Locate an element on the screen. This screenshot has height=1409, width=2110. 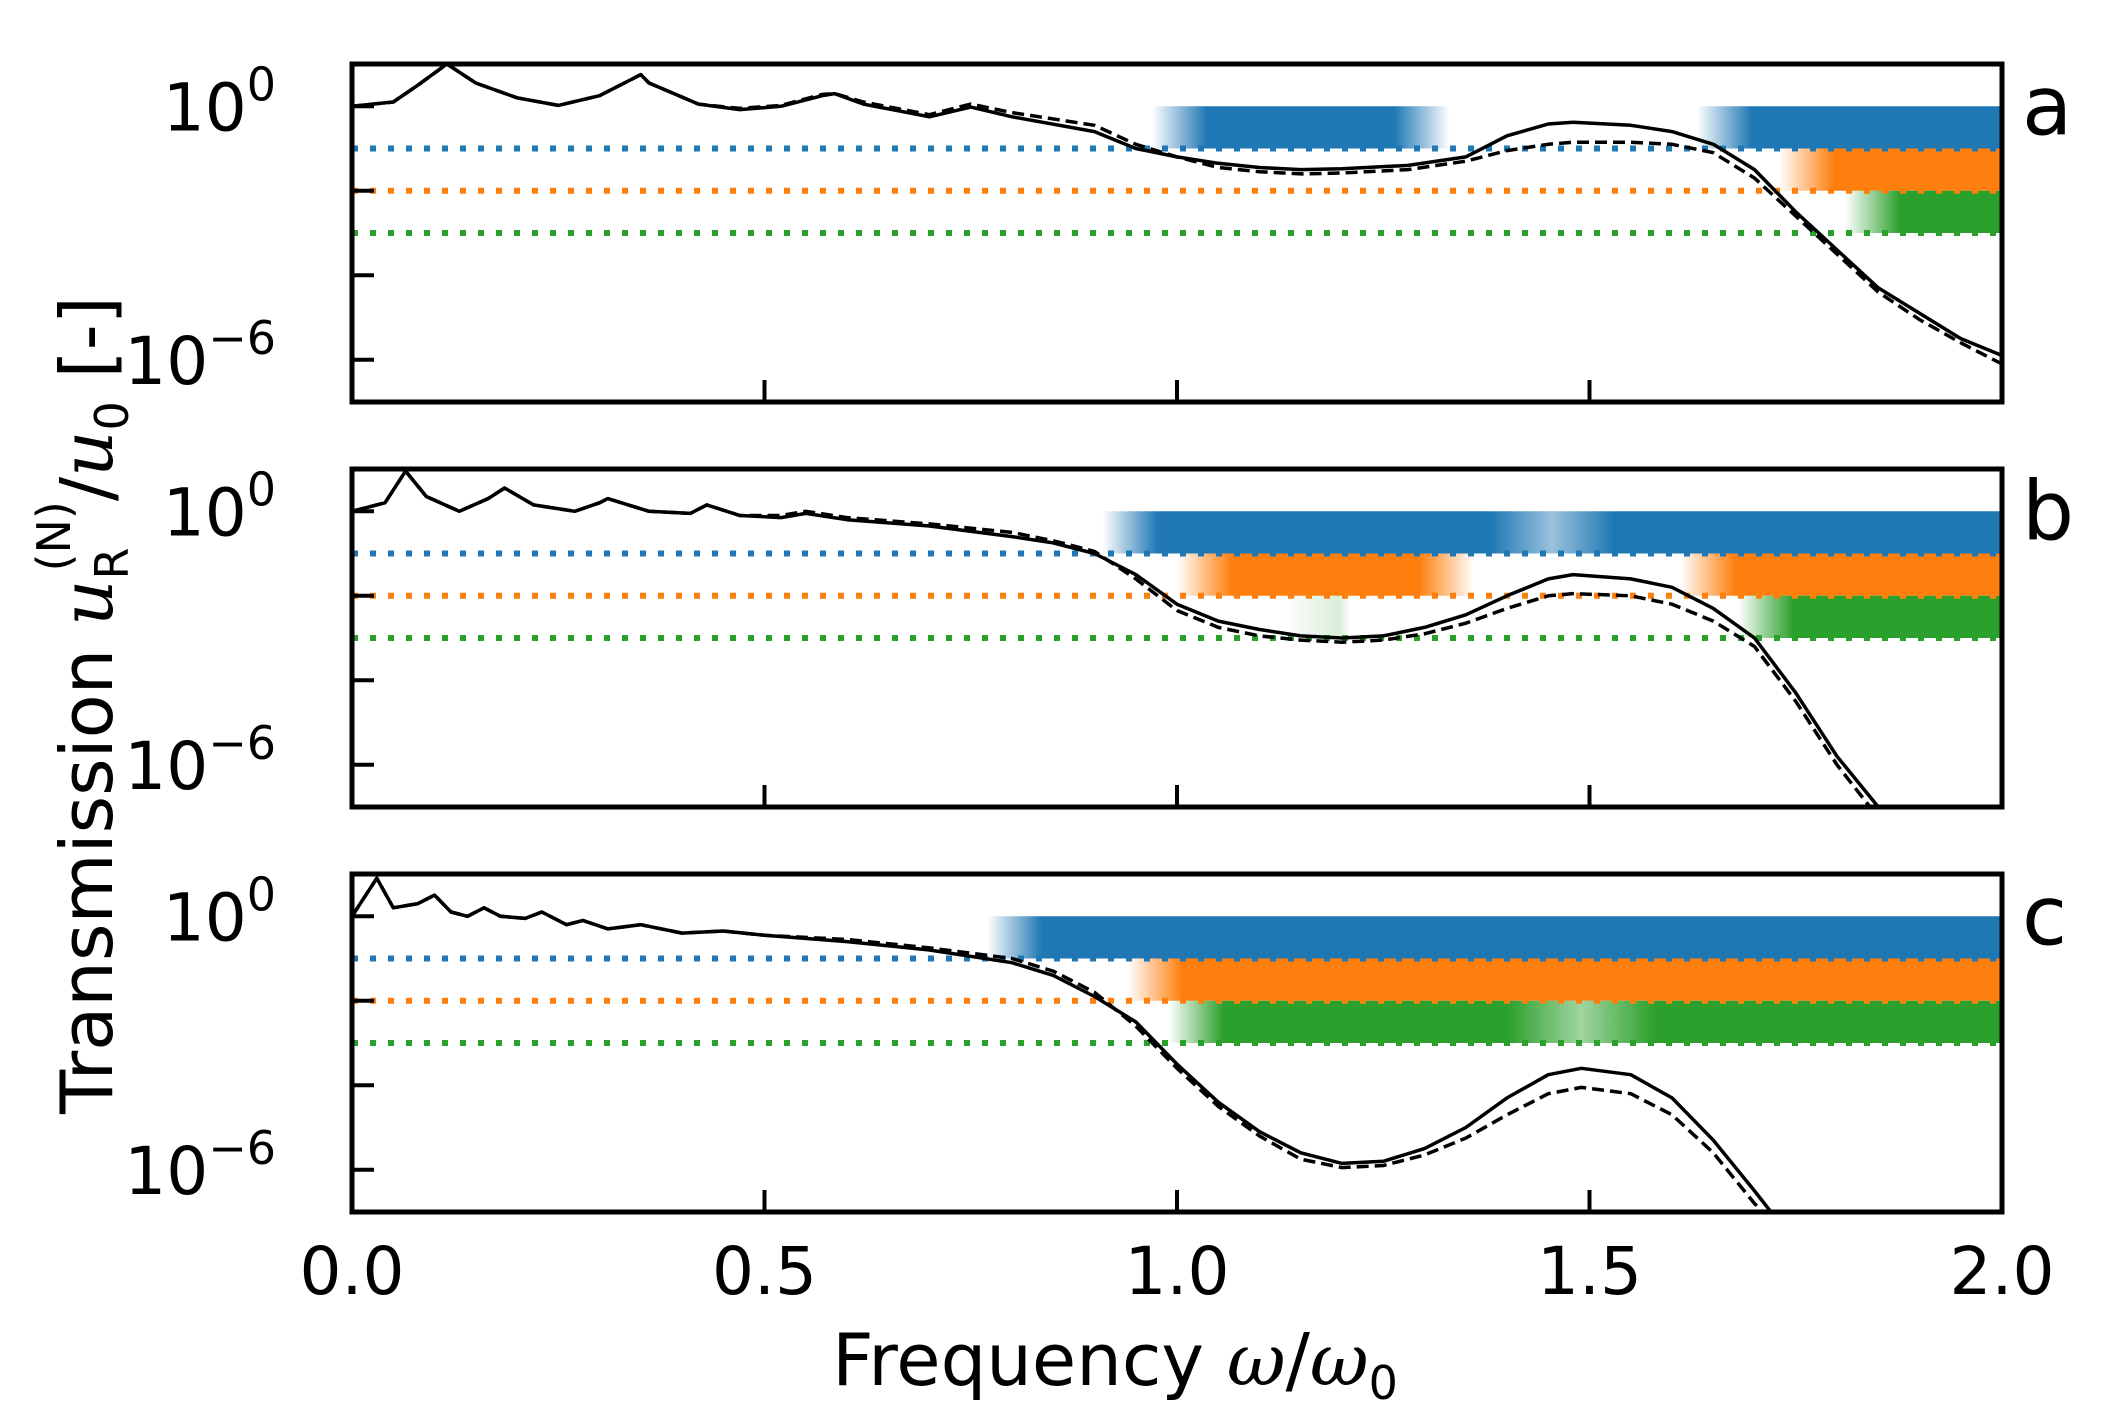
x-tick-label-2: 1.0 is located at coordinates (1177, 1271).